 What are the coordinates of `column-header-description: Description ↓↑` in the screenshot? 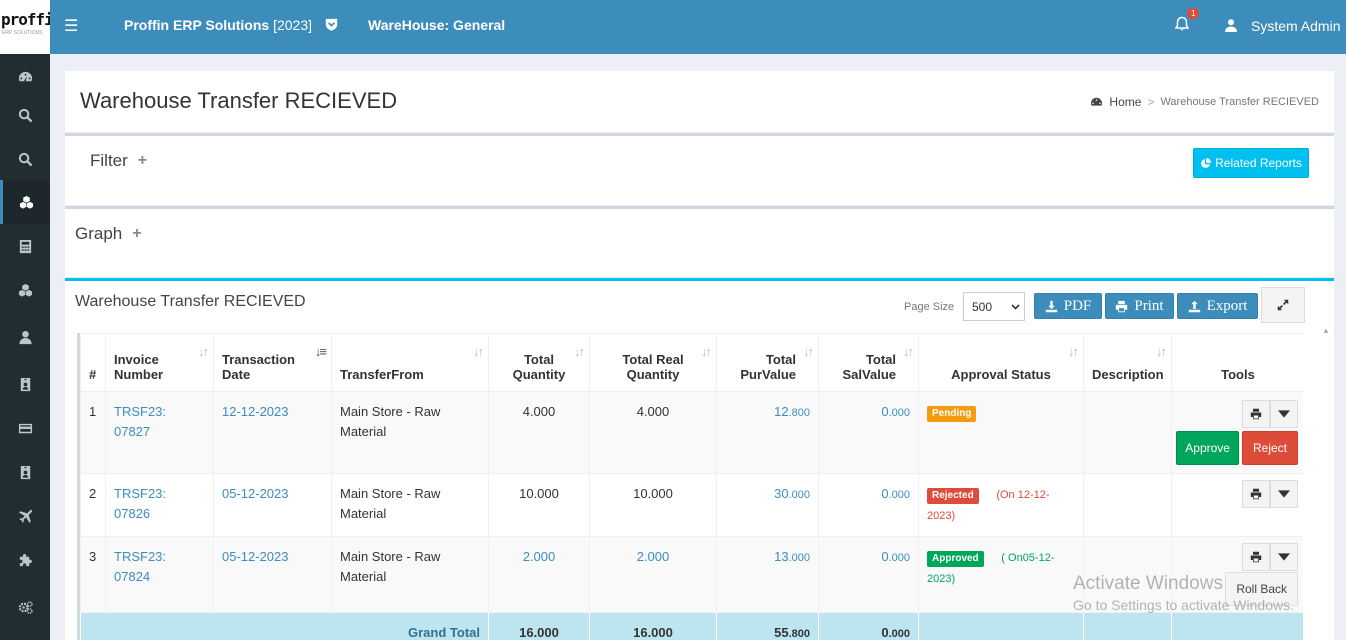 It's located at (1127, 362).